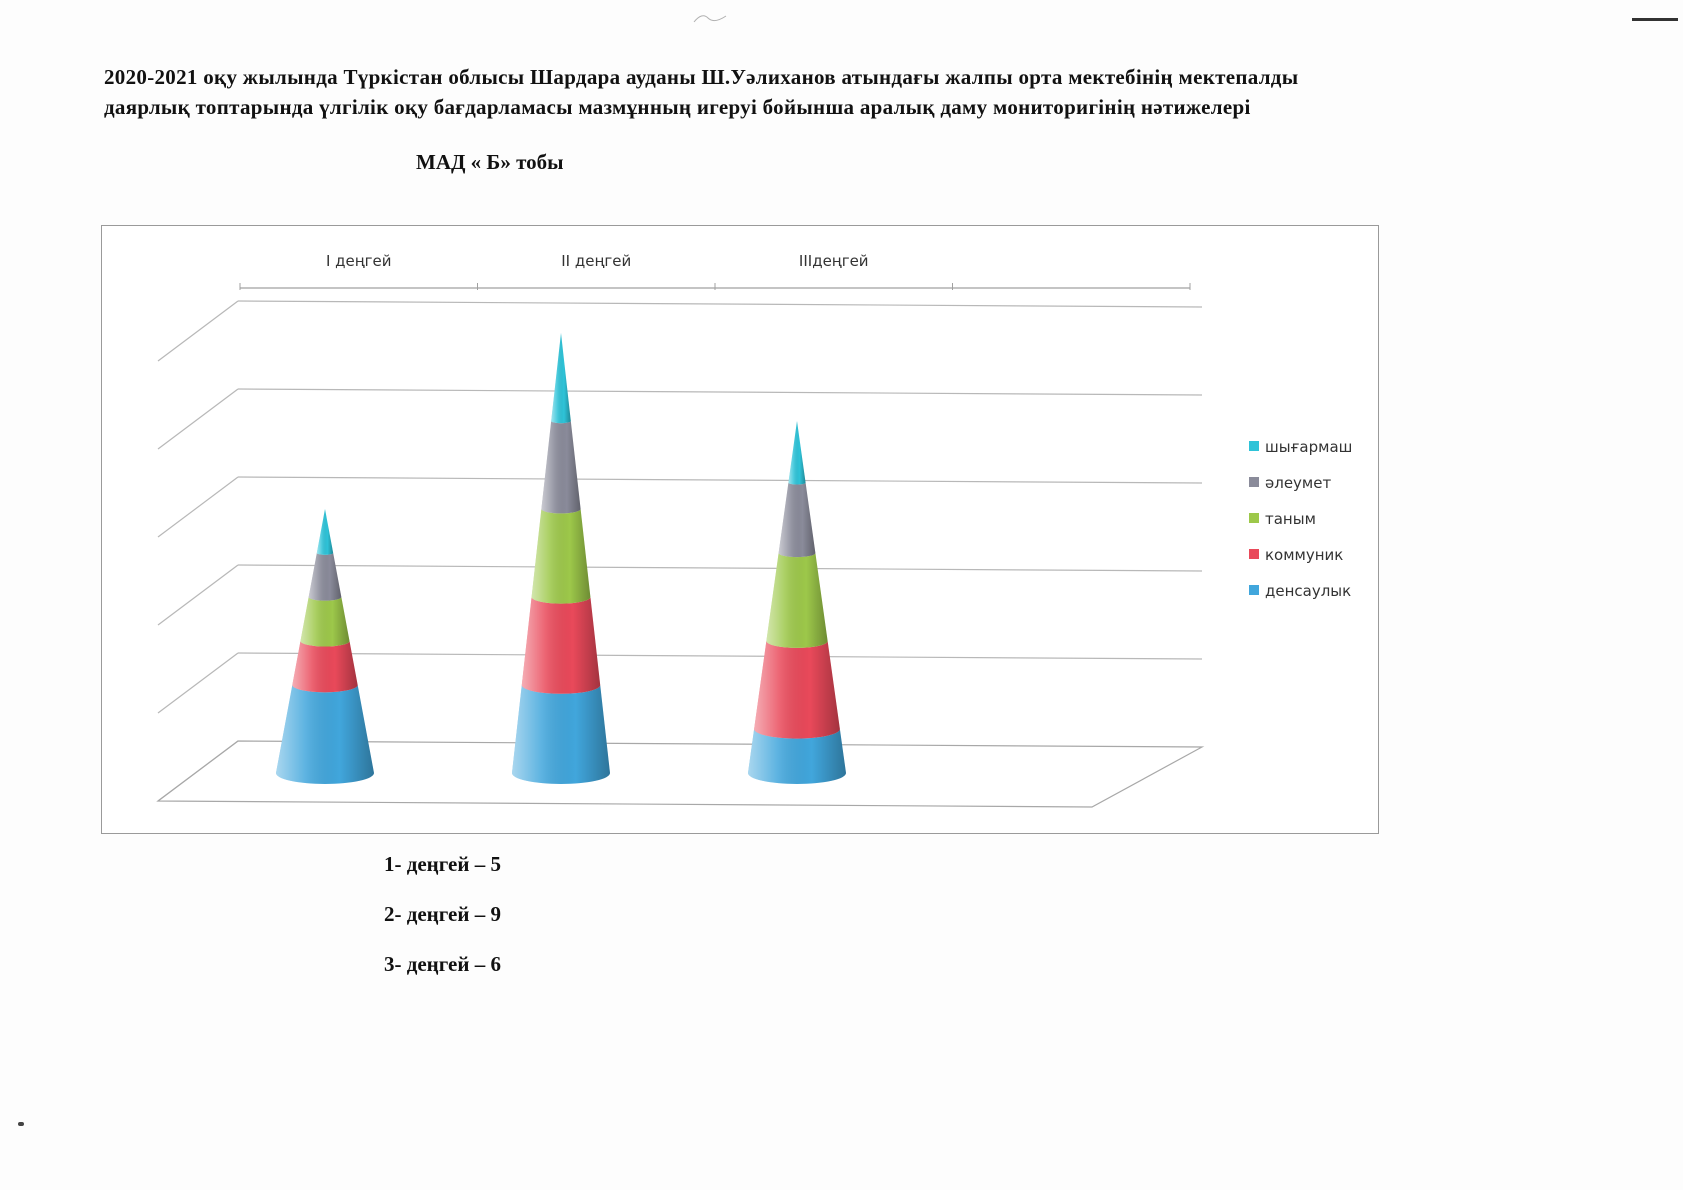 The image size is (1683, 1190). What do you see at coordinates (442, 964) in the screenshot?
I see `level-note: 3- деңгей – 6` at bounding box center [442, 964].